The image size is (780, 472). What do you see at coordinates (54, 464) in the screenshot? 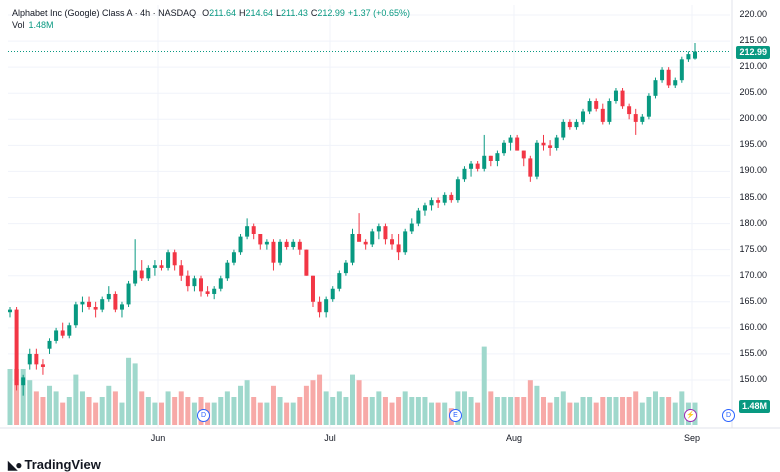
I see `tradingview-logo: ◣● TradingView` at bounding box center [54, 464].